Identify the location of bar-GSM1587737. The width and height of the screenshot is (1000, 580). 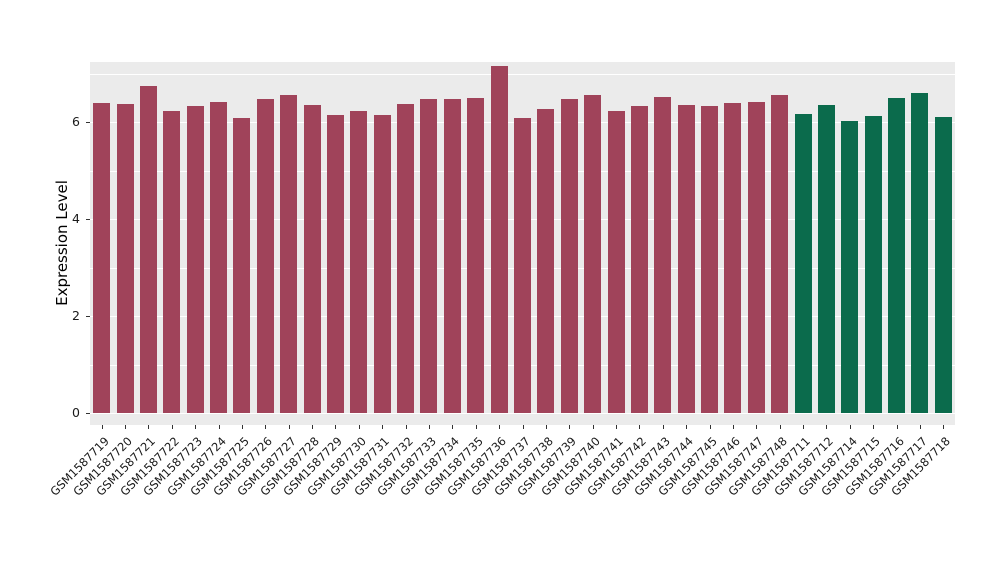
(522, 265).